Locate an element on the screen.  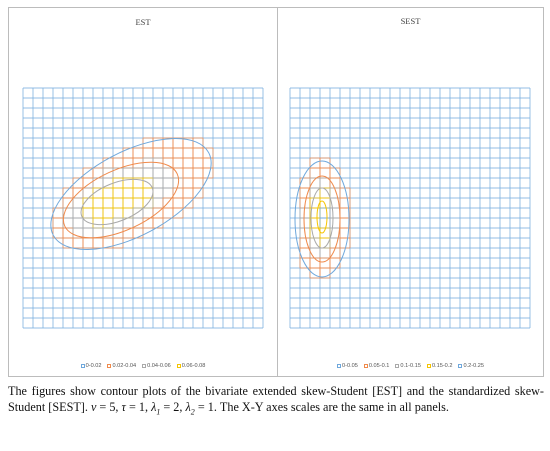
est-legend: 0-0.02 0.02-0.04 0.04-0.06 0.06-0.08 is located at coordinates (143, 366).